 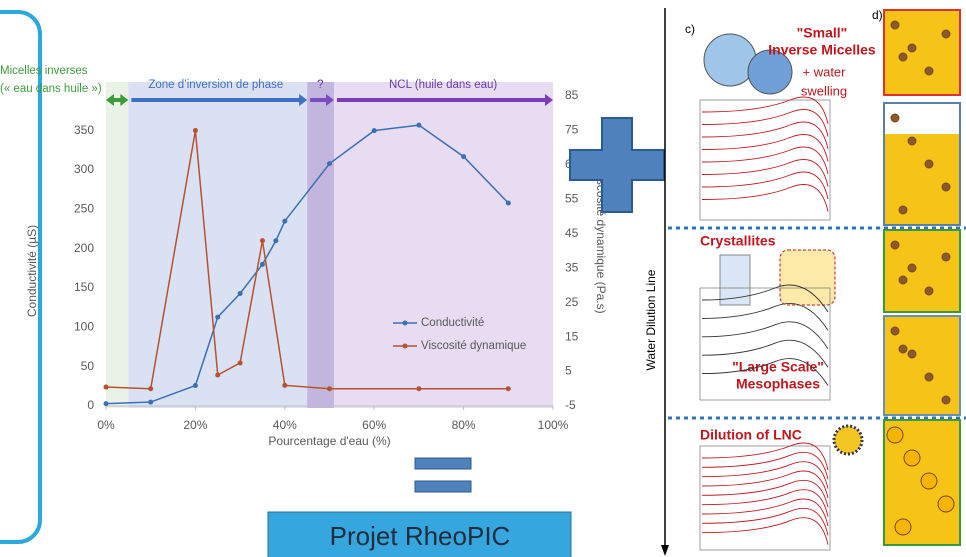 I want to click on panel-label: d), so click(x=877, y=15).